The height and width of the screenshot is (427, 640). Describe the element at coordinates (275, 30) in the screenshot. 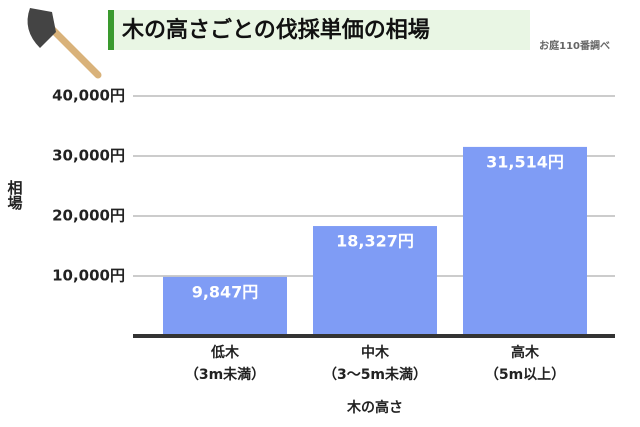

I see `chart-title: 木の高さごとの伐採単価の相場` at that location.